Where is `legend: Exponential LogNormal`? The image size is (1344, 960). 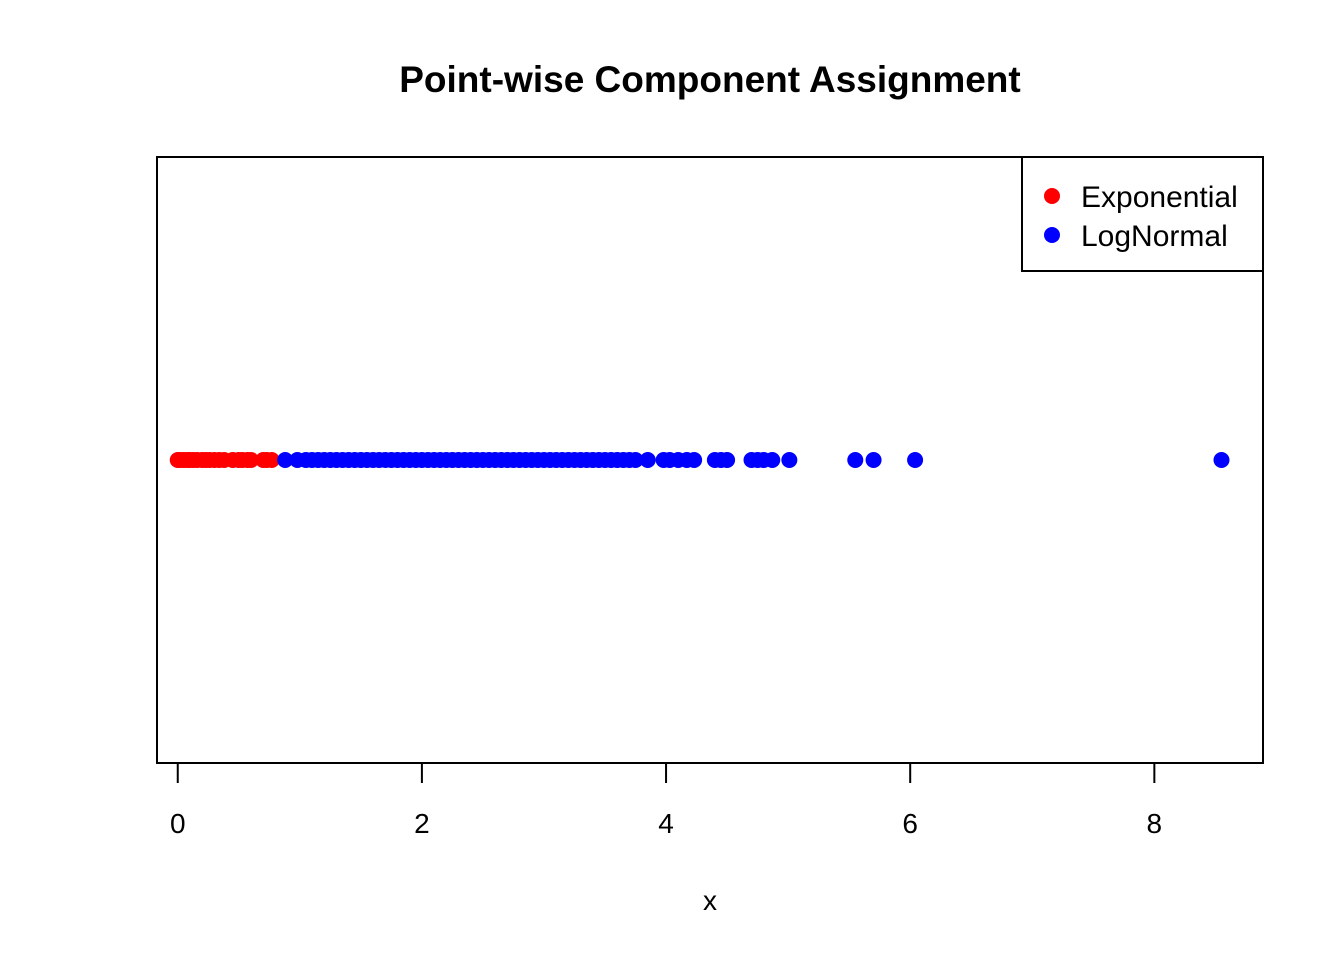
legend: Exponential LogNormal is located at coordinates (1142, 214).